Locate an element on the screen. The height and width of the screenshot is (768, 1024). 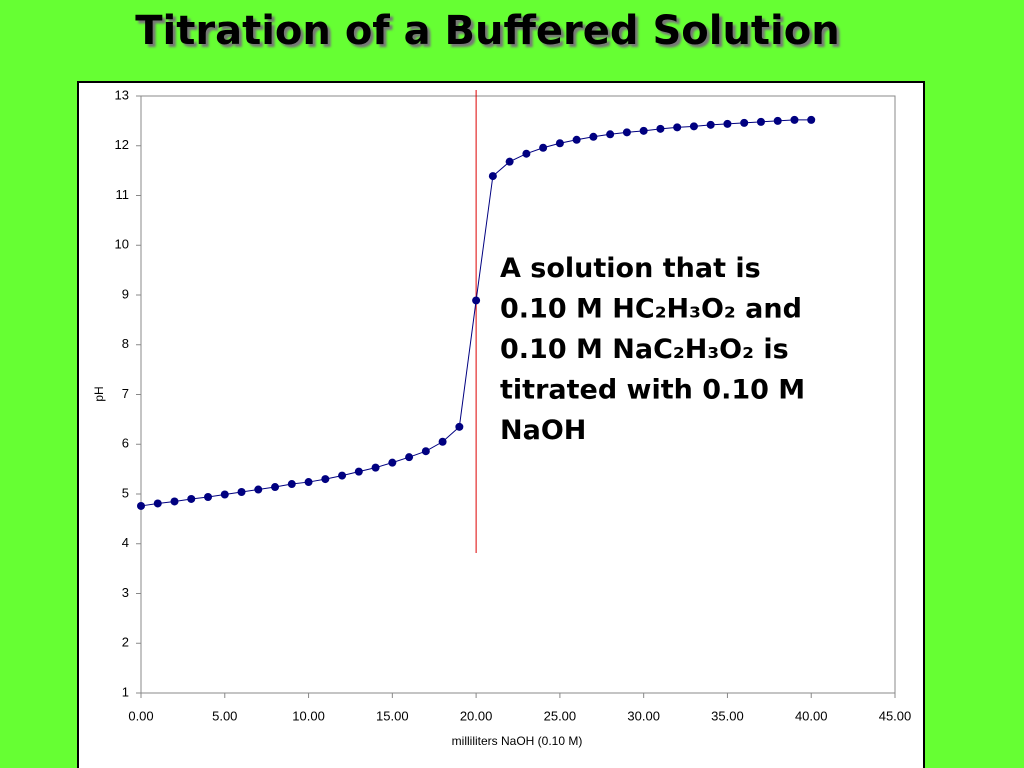
x-tick-label: 5.00 is located at coordinates (224, 715).